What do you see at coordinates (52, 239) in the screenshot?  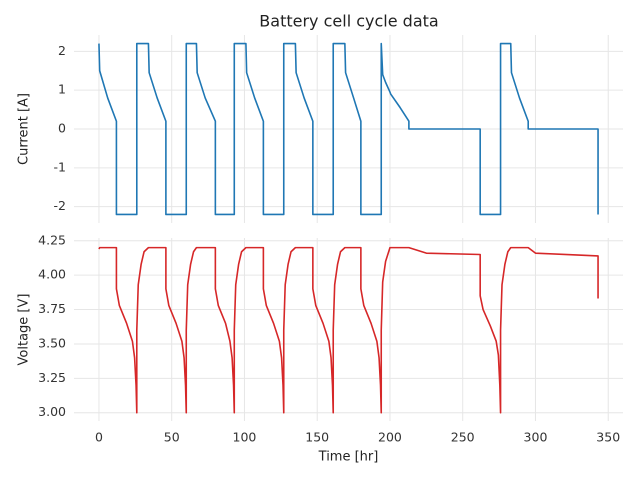 I see `y-tick-label: 4.25` at bounding box center [52, 239].